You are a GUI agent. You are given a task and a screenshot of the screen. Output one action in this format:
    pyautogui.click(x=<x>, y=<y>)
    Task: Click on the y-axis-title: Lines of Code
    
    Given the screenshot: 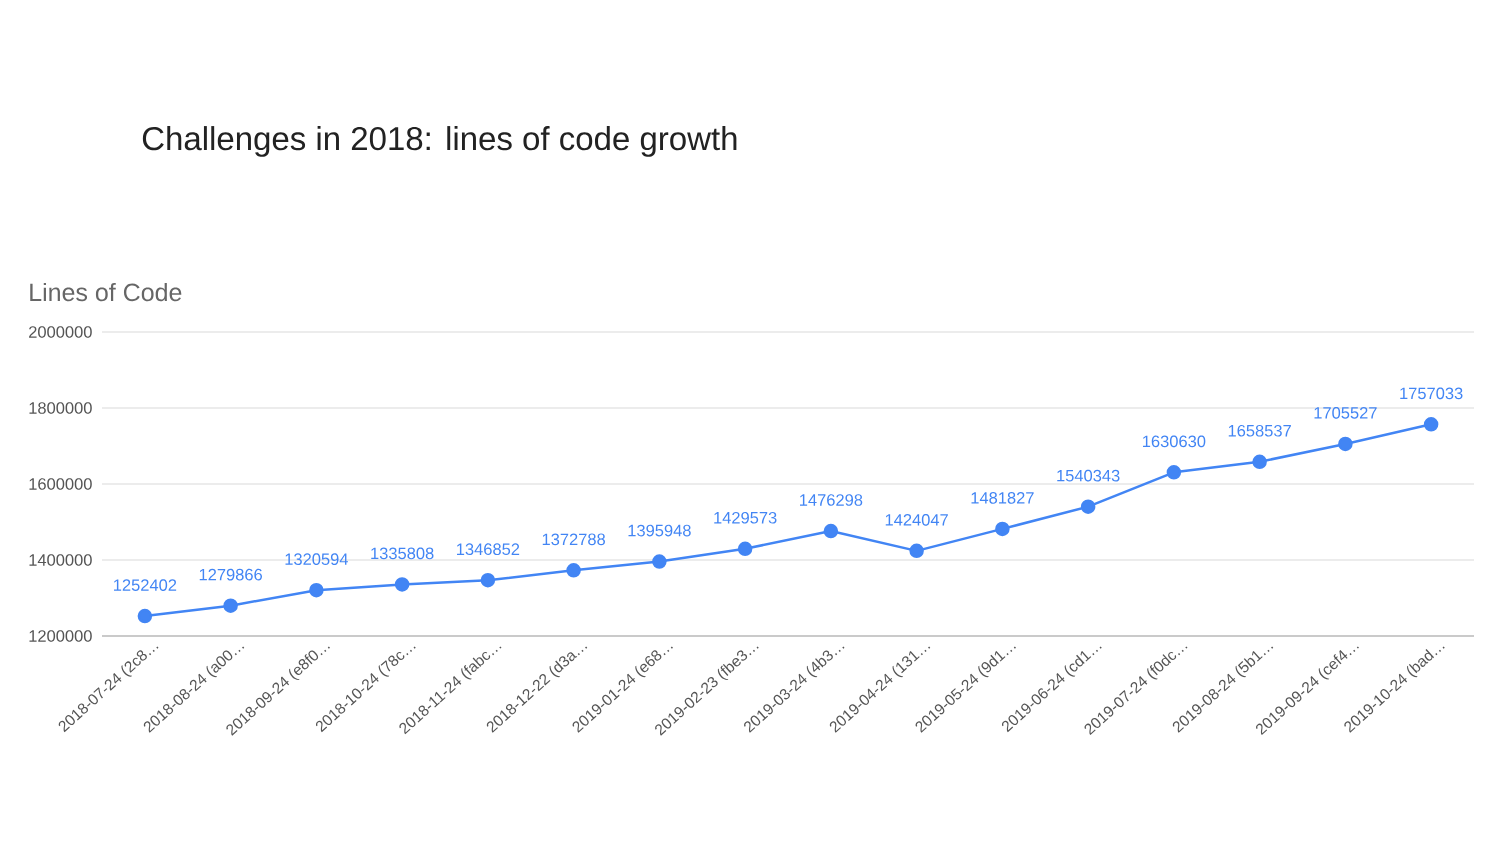 What is the action you would take?
    pyautogui.click(x=106, y=292)
    